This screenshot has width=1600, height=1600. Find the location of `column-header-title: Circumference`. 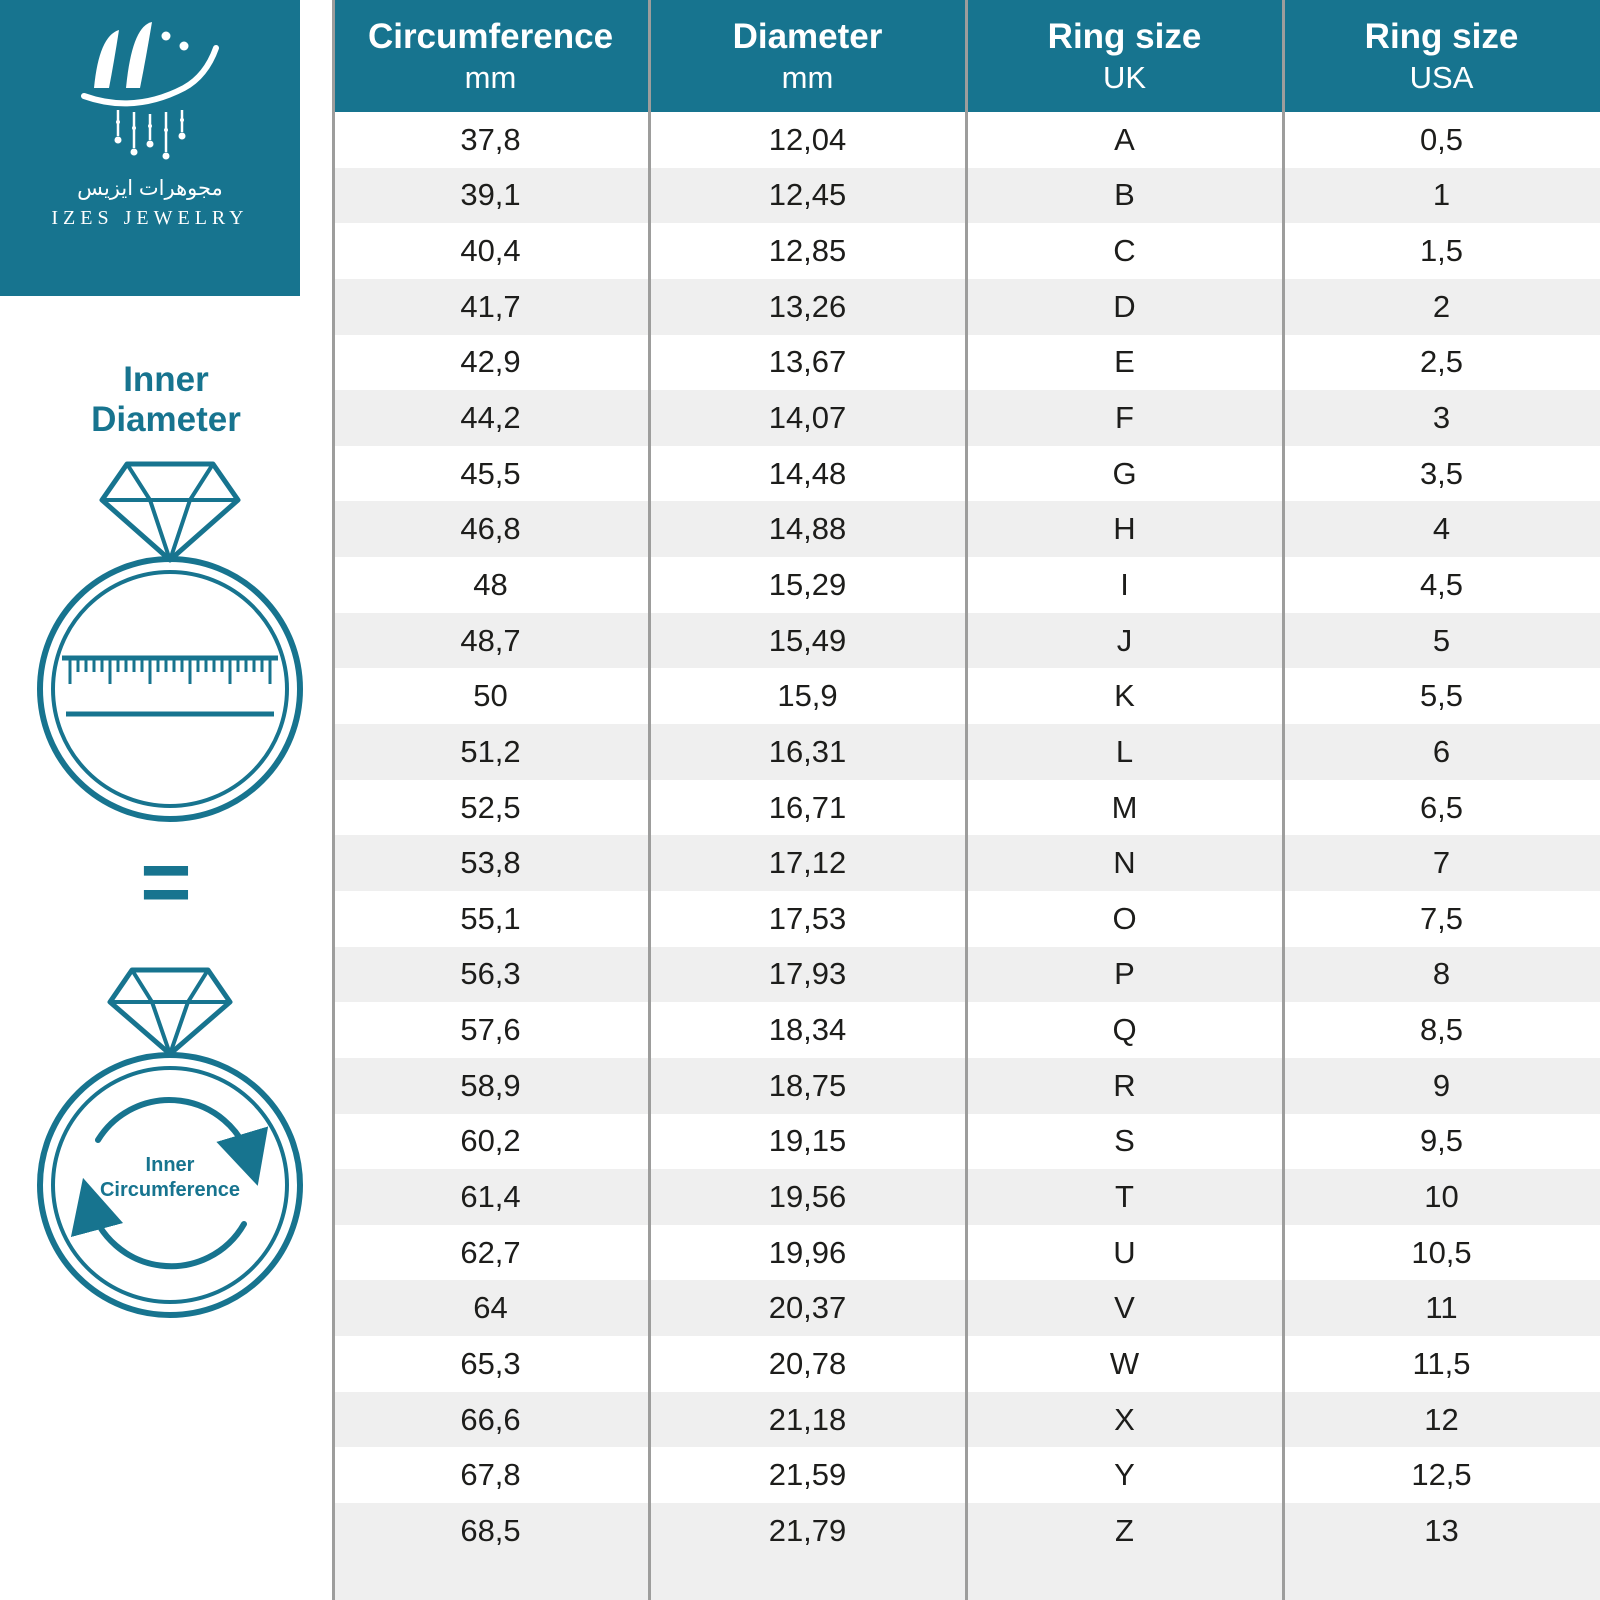

column-header-title: Circumference is located at coordinates (490, 36).